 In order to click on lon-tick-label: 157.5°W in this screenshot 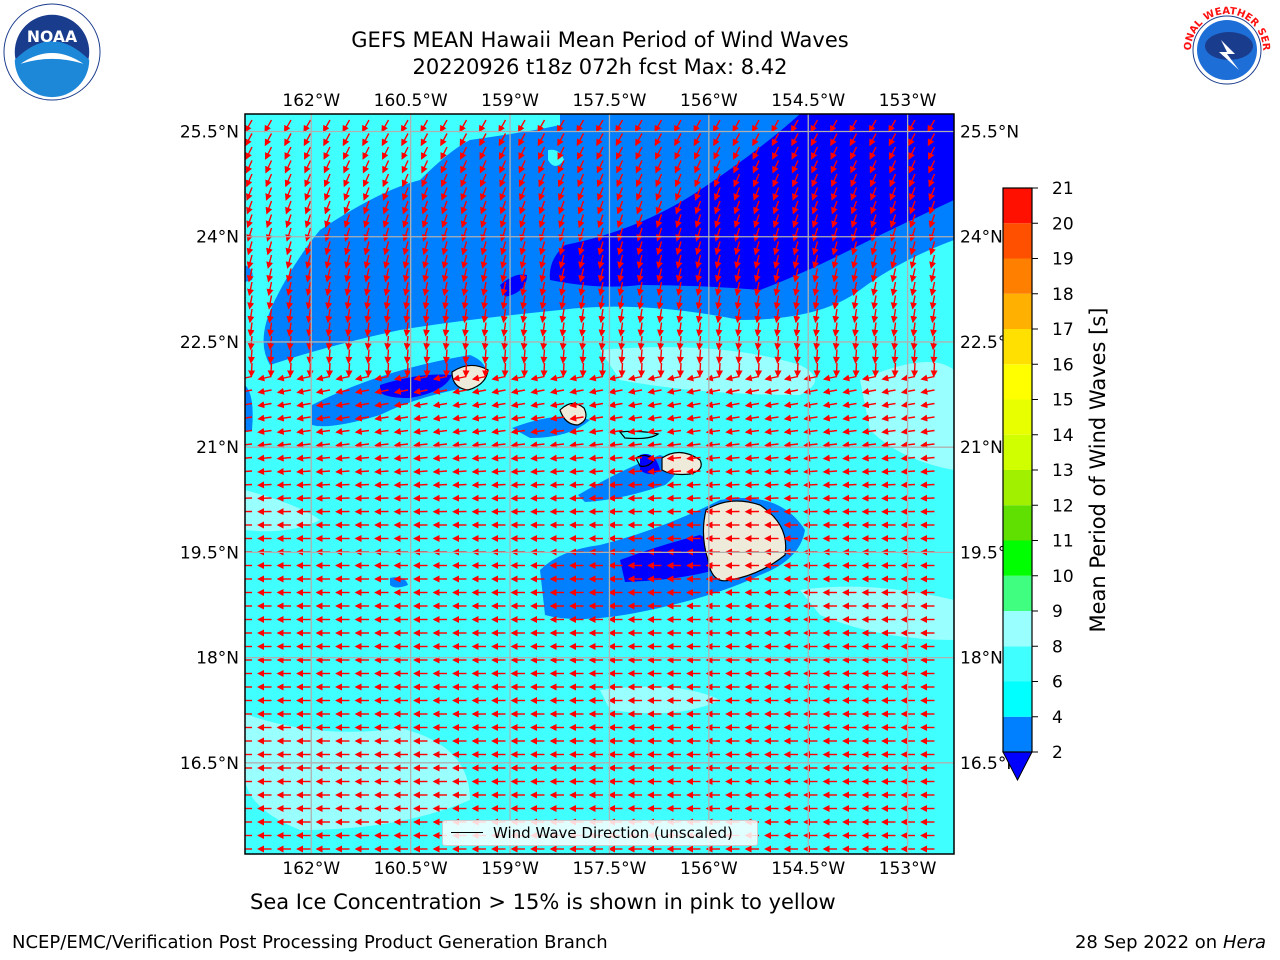, I will do `click(609, 869)`.